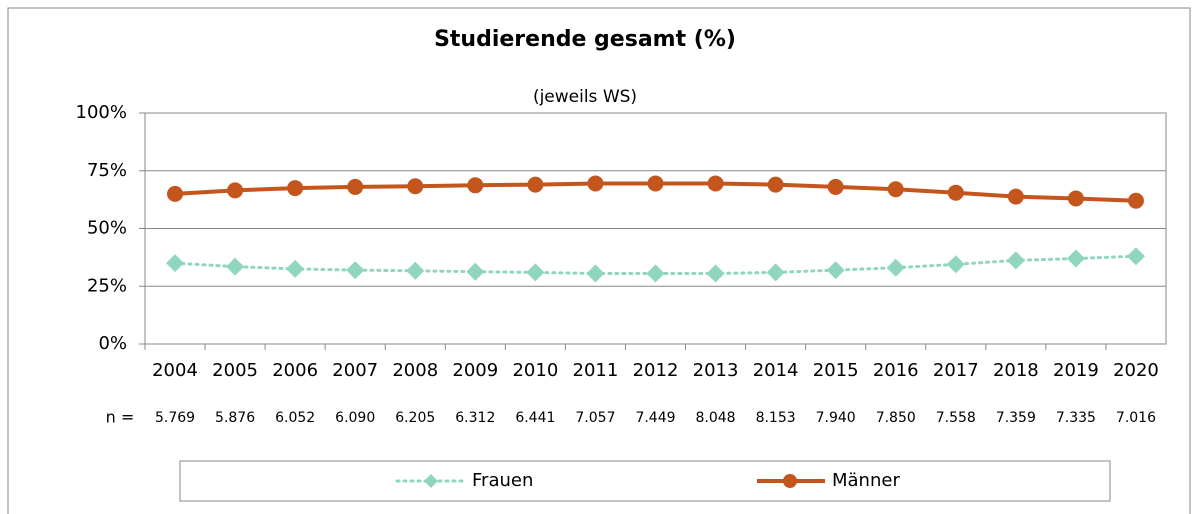 The image size is (1198, 514). I want to click on y-tick-label: 75%, so click(107, 170).